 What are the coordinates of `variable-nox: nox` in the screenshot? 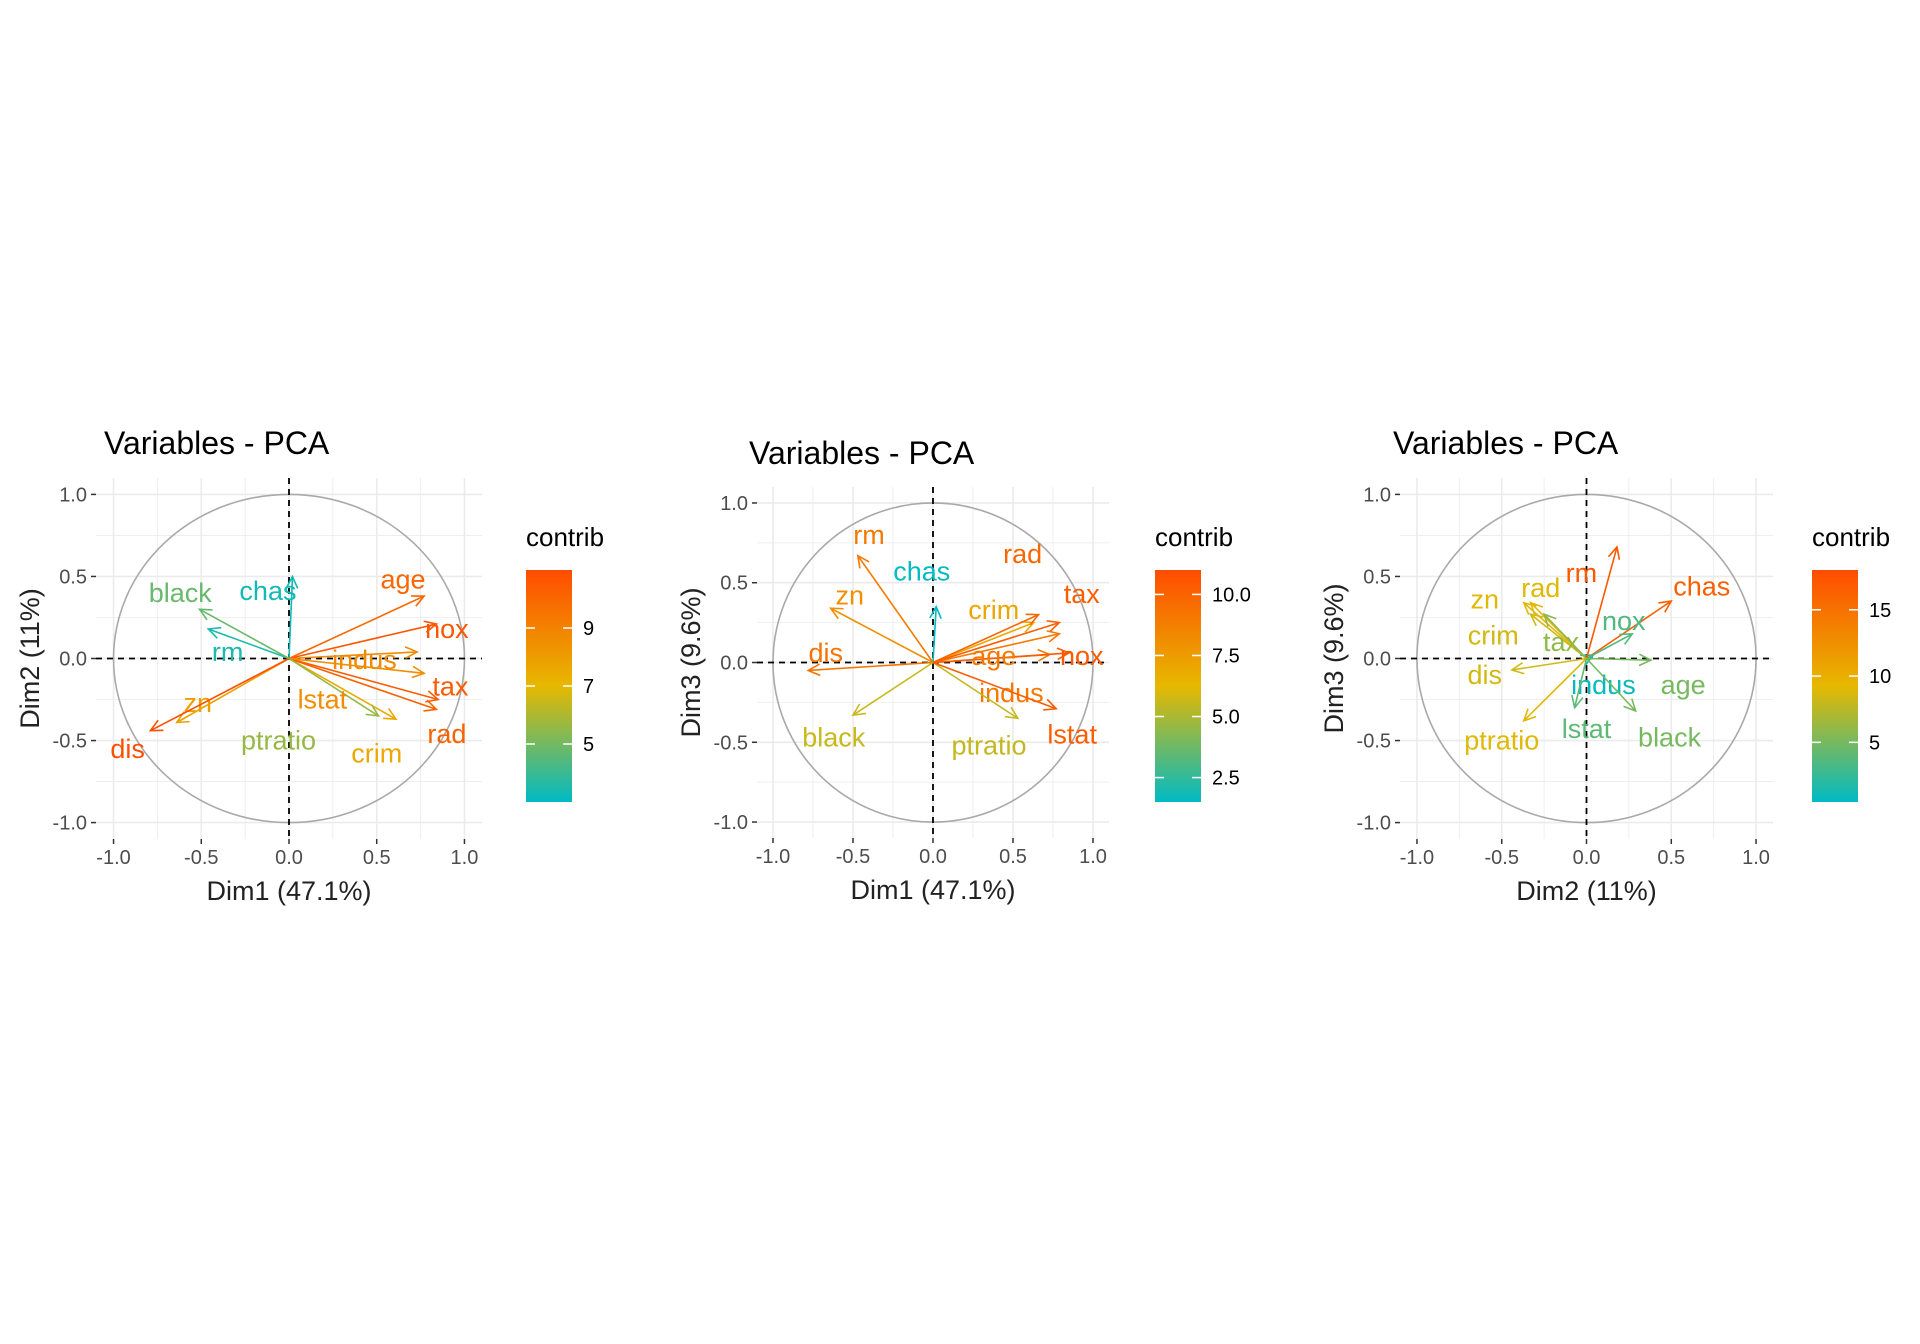 It's located at (1018, 656).